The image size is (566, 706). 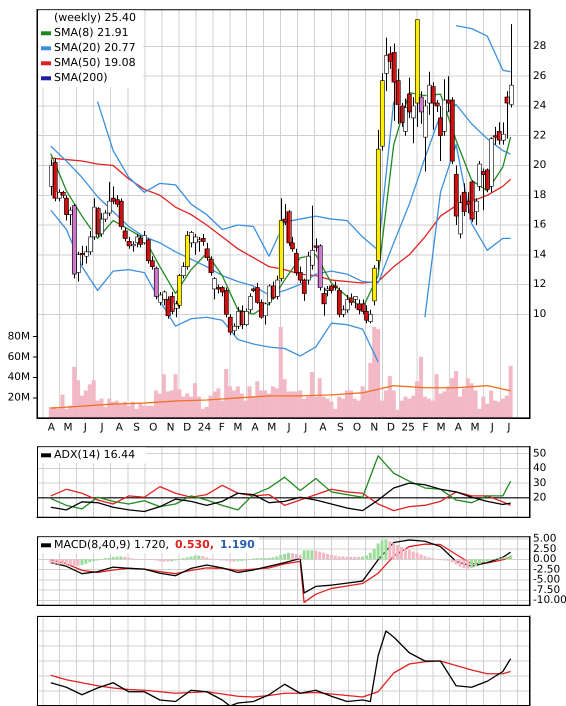 What do you see at coordinates (91, 33) in the screenshot?
I see `legend-label: SMA(8) 21.91` at bounding box center [91, 33].